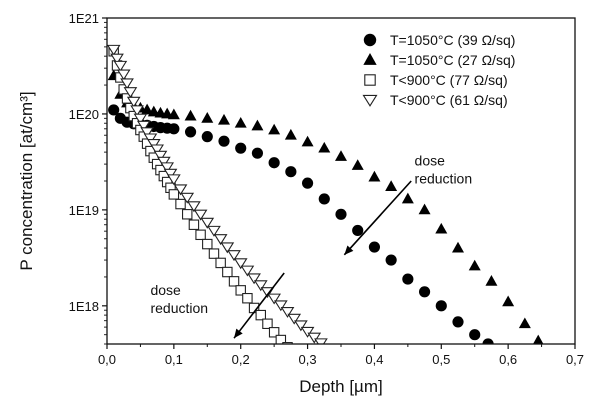  I want to click on legend-item: T=1050°C (27 Ω/sq), so click(439, 60).